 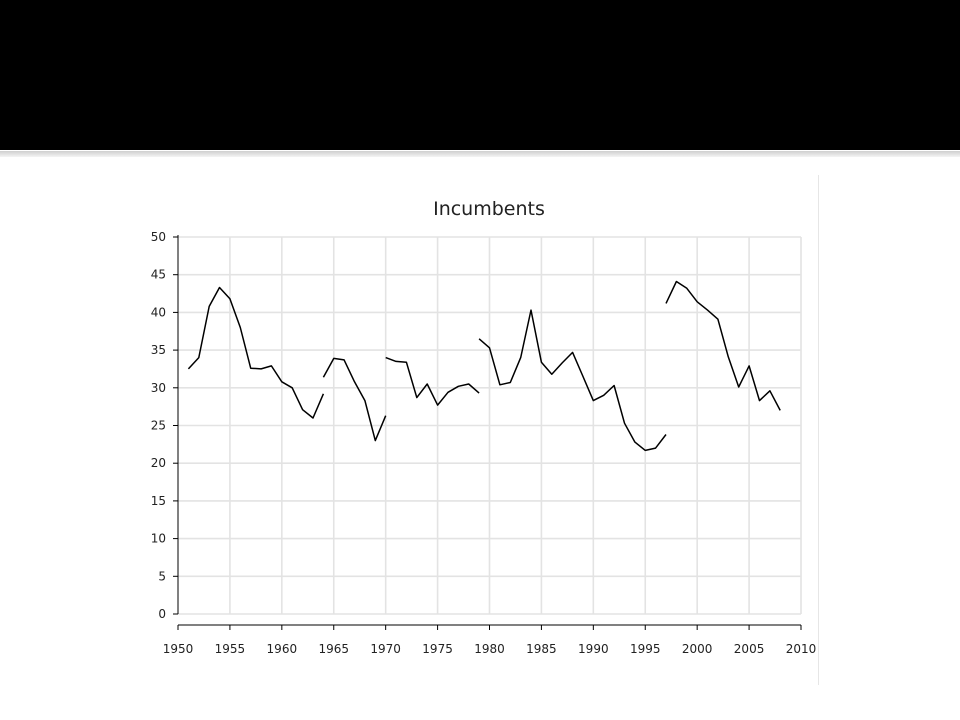 I want to click on y-tick-label-30: 30, so click(x=158, y=388).